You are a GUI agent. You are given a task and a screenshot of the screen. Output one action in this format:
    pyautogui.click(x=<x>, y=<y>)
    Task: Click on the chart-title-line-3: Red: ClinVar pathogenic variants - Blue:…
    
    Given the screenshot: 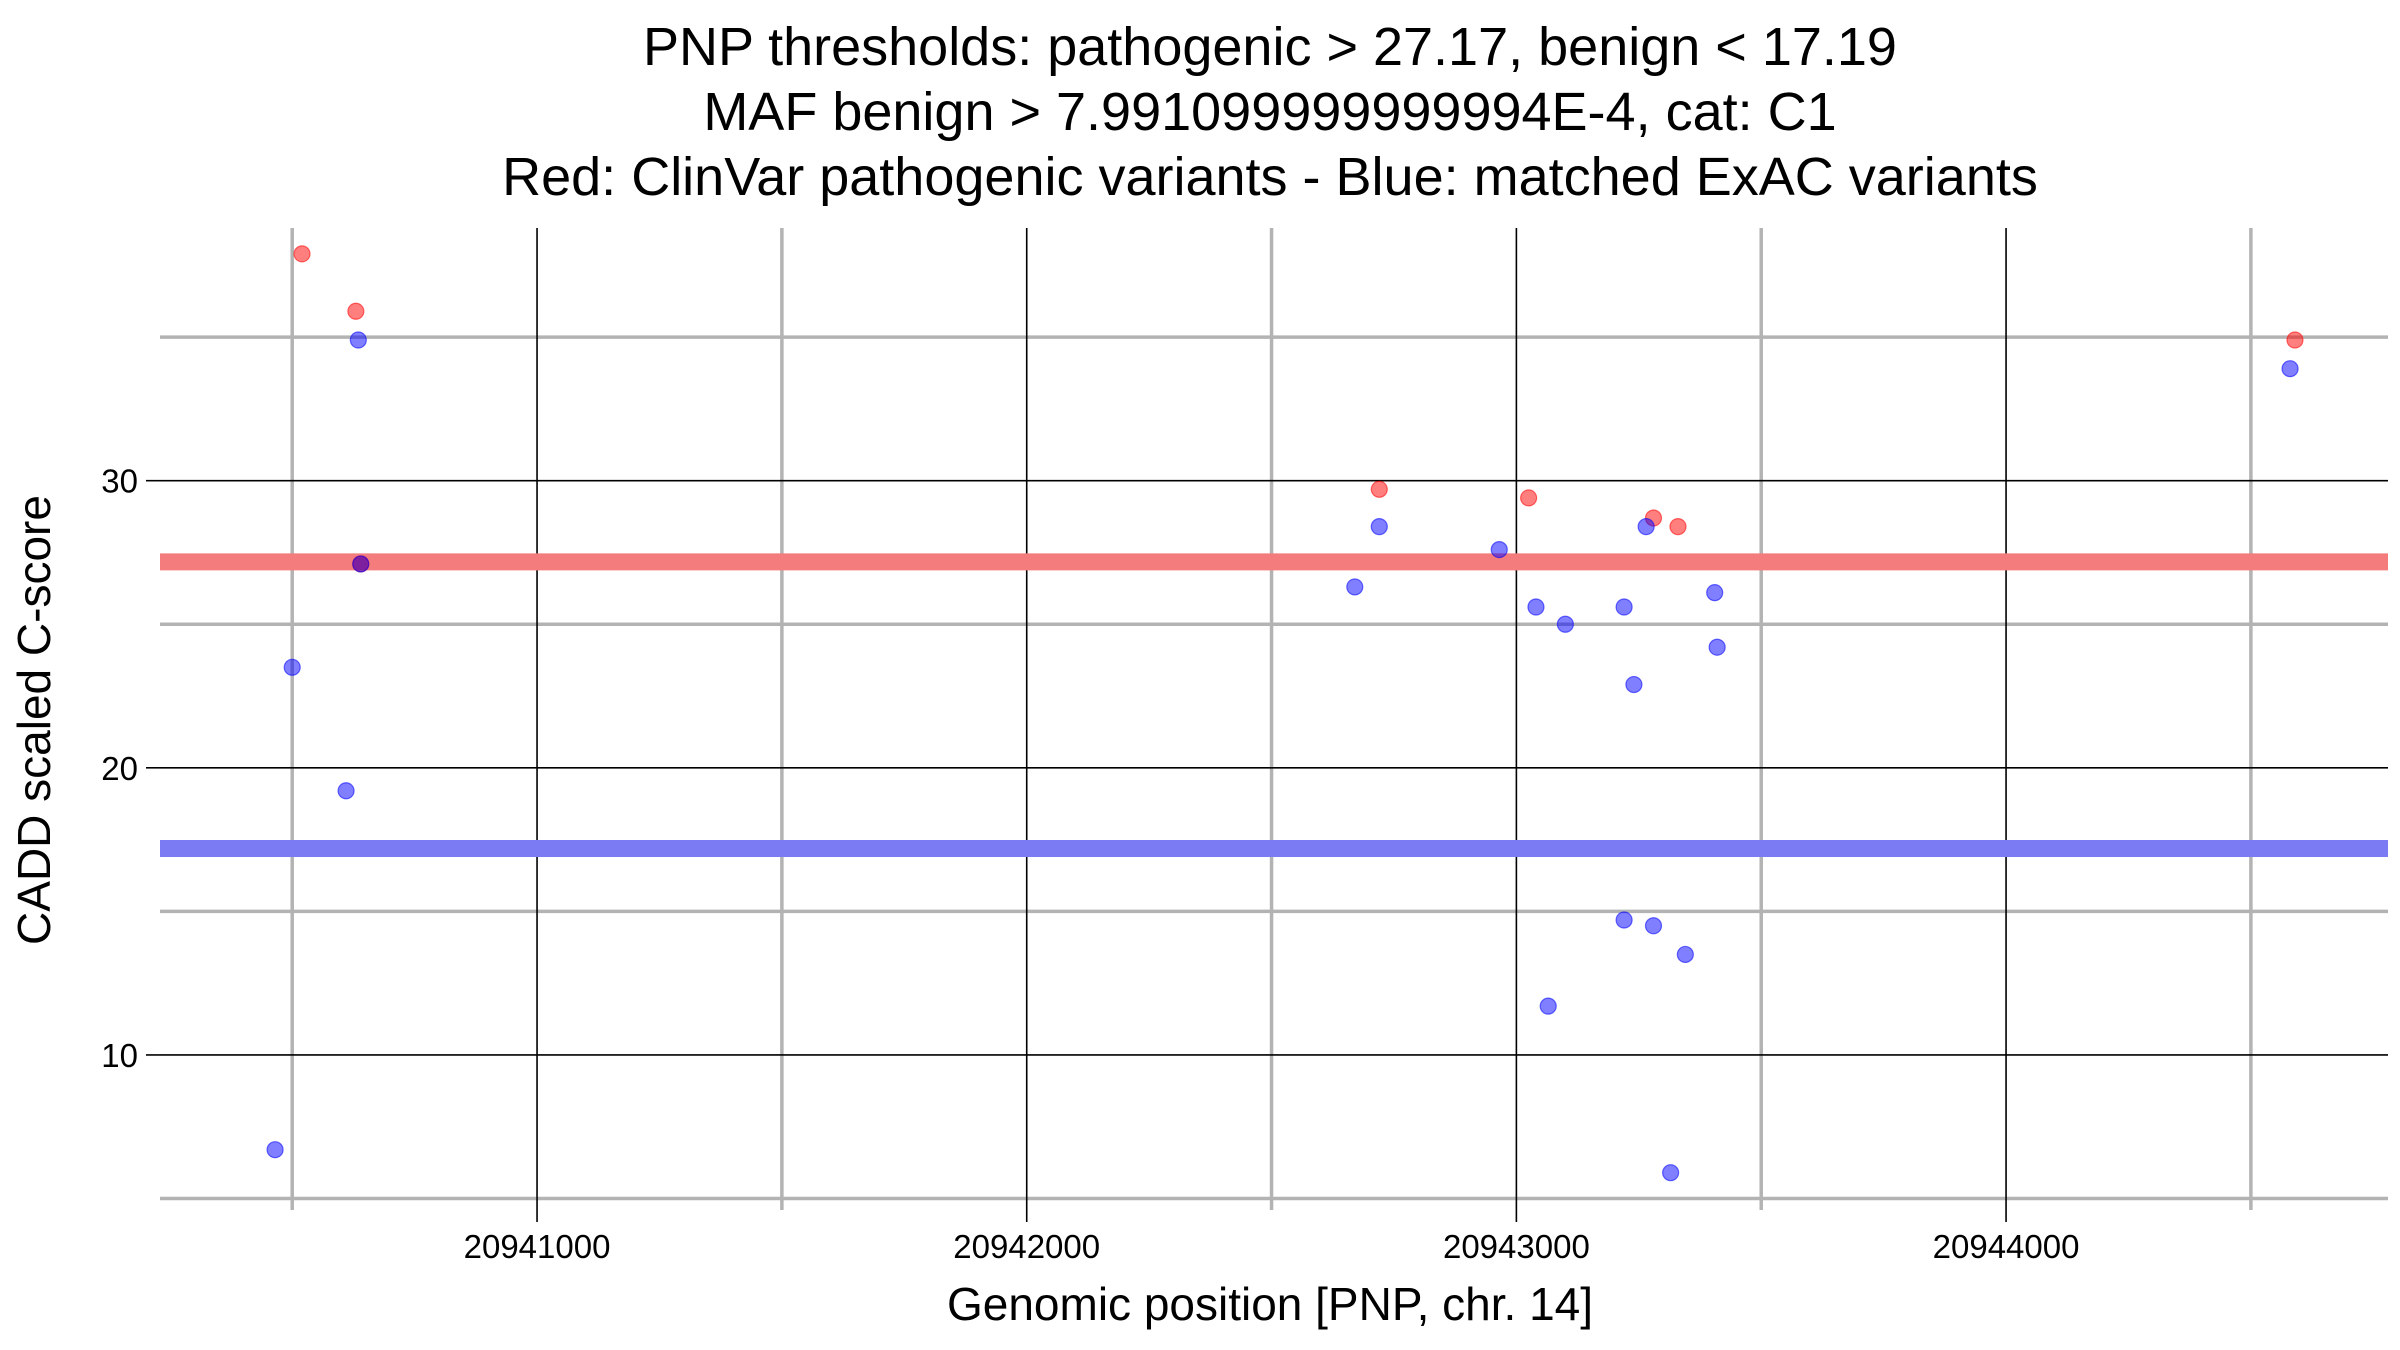 What is the action you would take?
    pyautogui.click(x=1270, y=177)
    